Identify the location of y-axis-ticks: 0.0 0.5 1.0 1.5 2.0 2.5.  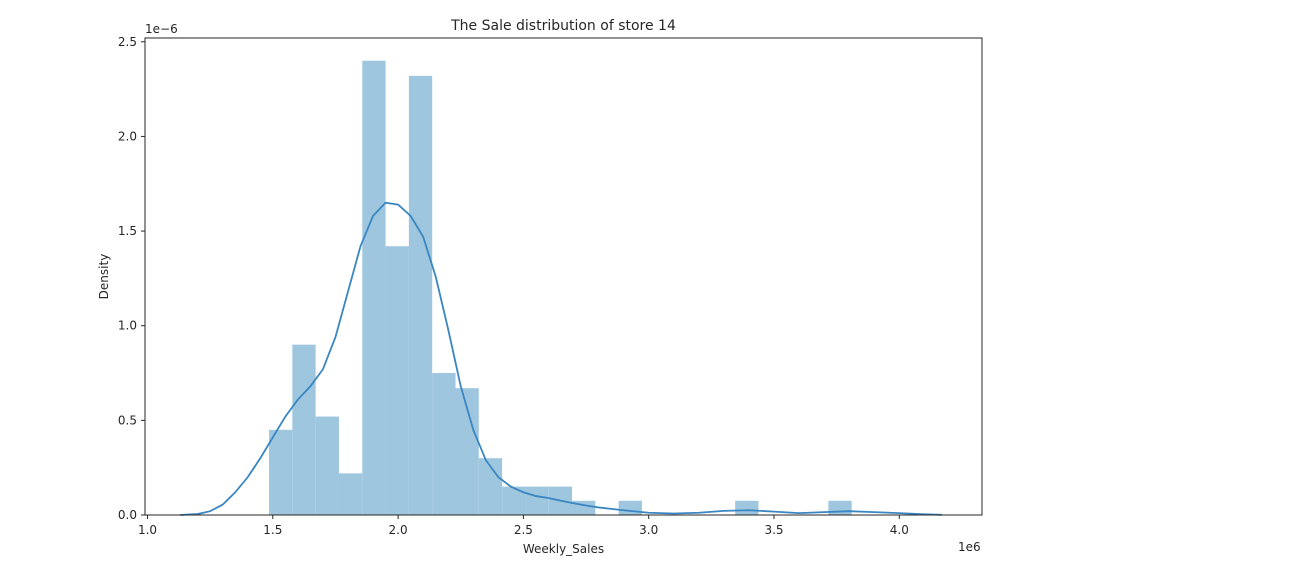
(131, 278).